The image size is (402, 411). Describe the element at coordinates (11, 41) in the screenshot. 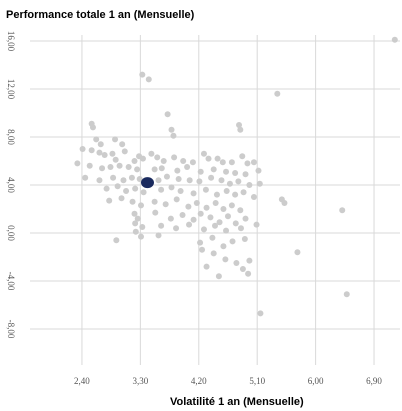

I see `y-tick-label: 16,00` at that location.